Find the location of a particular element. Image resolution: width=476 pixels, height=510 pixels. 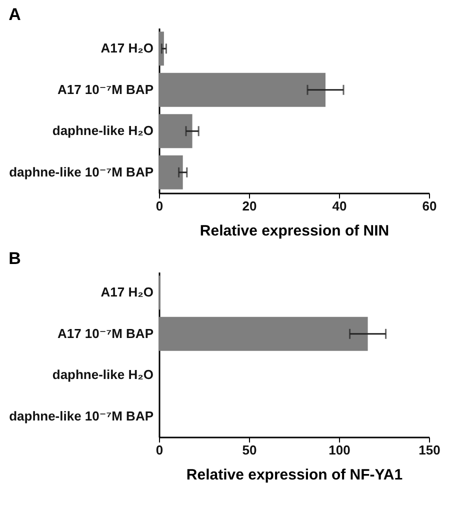

text: A is located at coordinates (14, 14).